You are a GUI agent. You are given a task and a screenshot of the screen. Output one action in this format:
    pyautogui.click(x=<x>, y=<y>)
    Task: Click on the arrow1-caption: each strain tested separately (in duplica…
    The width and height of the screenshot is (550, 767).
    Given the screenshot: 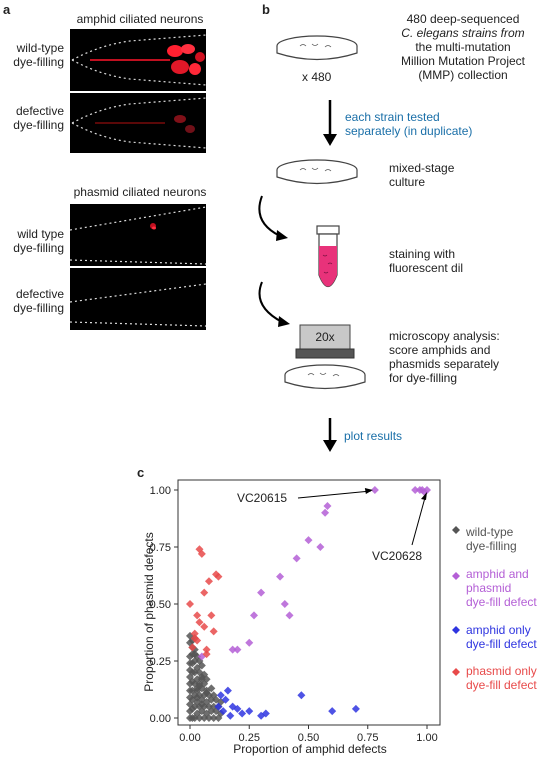 What is the action you would take?
    pyautogui.click(x=409, y=124)
    